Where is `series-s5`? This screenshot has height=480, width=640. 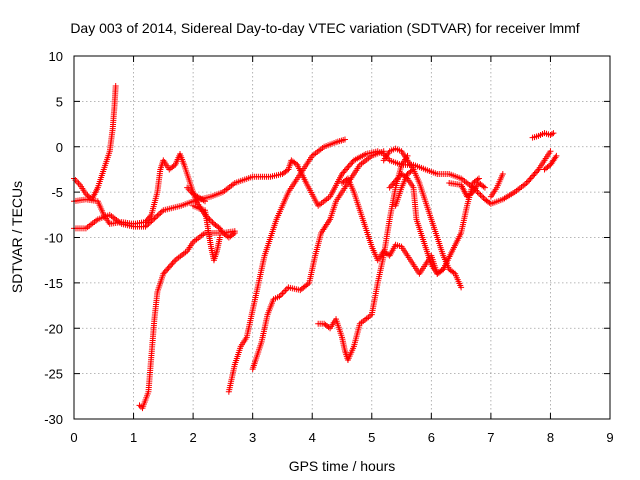
series-s5 is located at coordinates (206, 233).